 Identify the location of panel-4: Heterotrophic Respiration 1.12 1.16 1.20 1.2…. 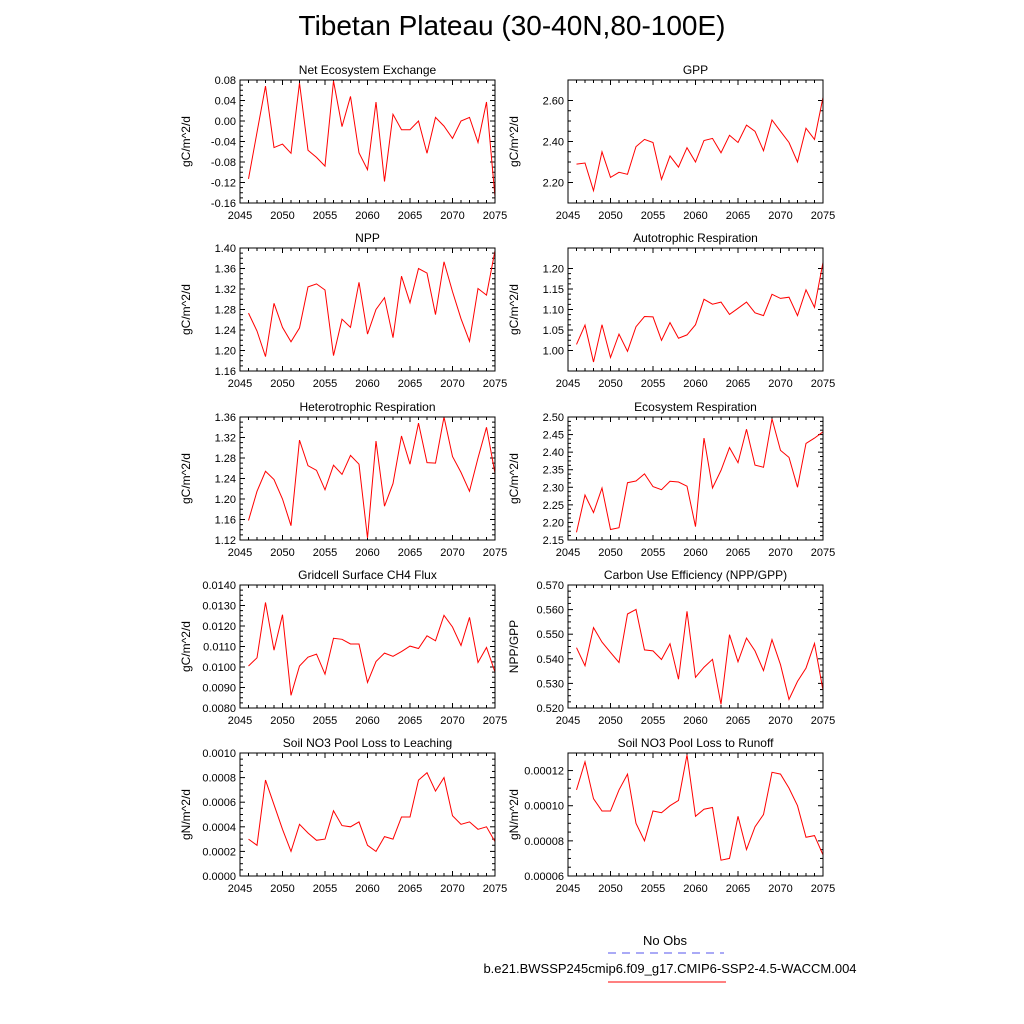
(343, 479).